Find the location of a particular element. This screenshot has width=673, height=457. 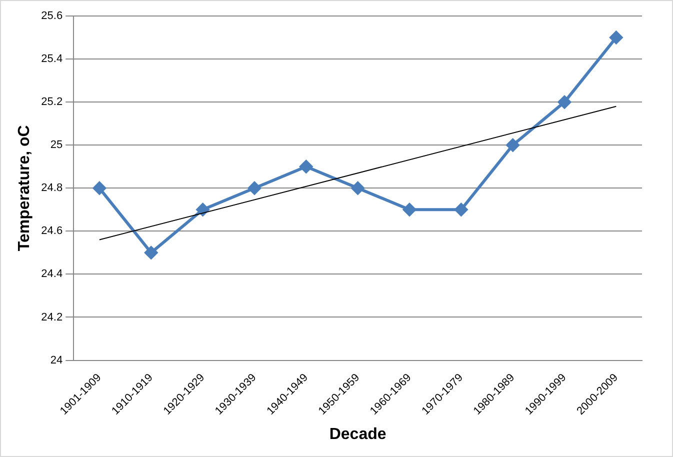

y-tick-label: 24.2 is located at coordinates (52, 317).